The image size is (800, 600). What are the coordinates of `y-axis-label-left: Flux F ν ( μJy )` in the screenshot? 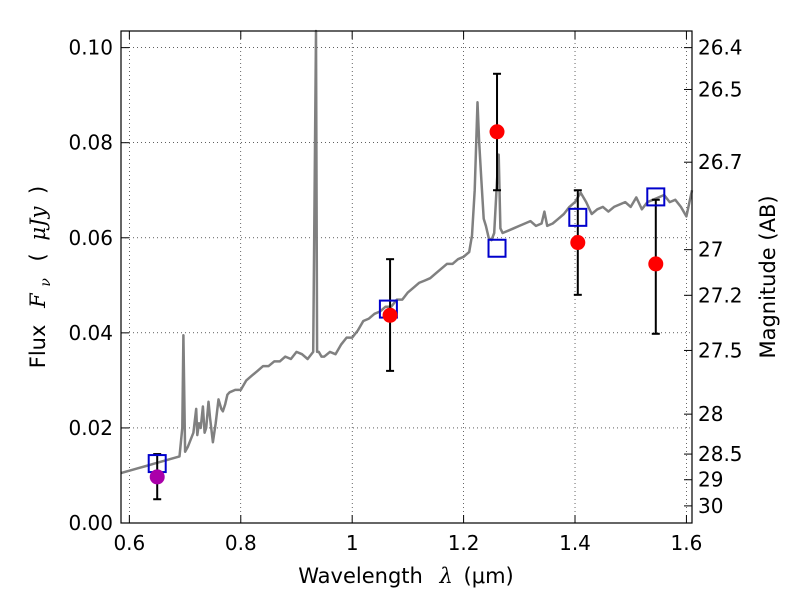 It's located at (40, 277).